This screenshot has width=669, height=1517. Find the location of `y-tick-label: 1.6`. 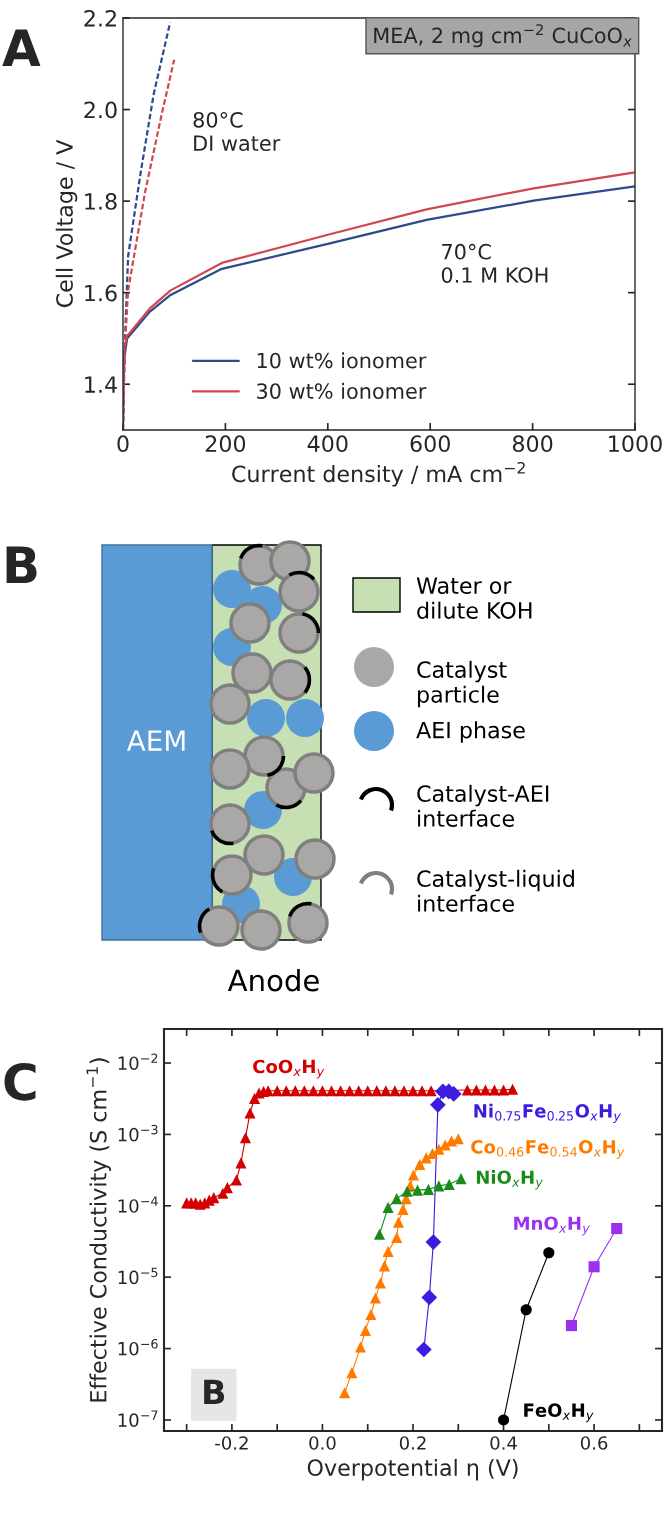

y-tick-label: 1.6 is located at coordinates (101, 293).